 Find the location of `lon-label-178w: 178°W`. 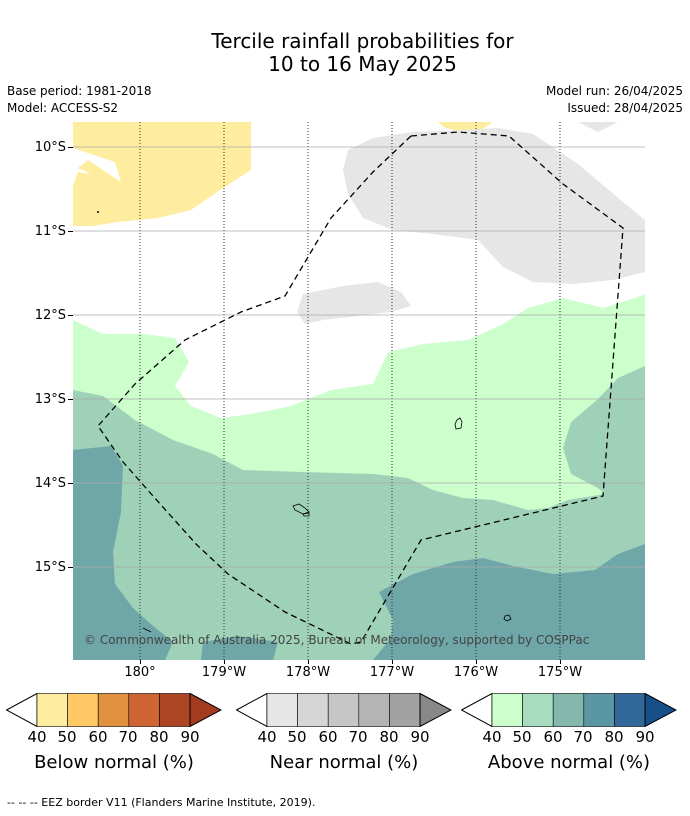

lon-label-178w: 178°W is located at coordinates (308, 672).